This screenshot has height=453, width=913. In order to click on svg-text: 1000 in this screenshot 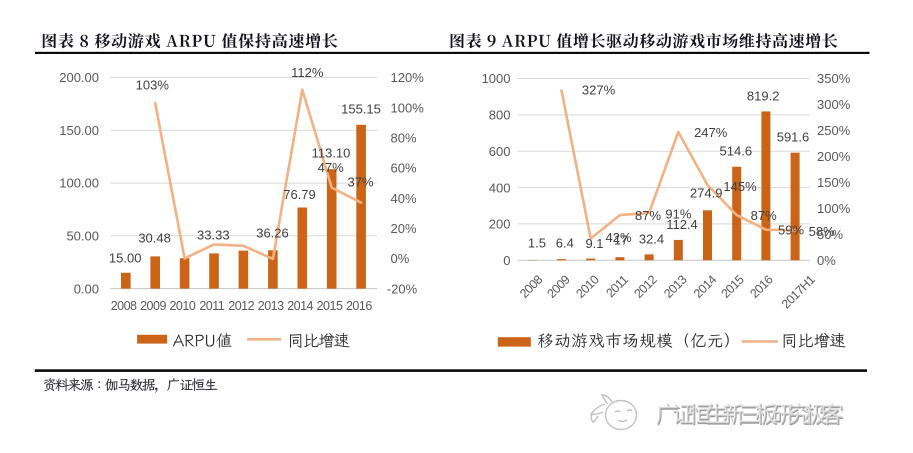, I will do `click(496, 78)`.